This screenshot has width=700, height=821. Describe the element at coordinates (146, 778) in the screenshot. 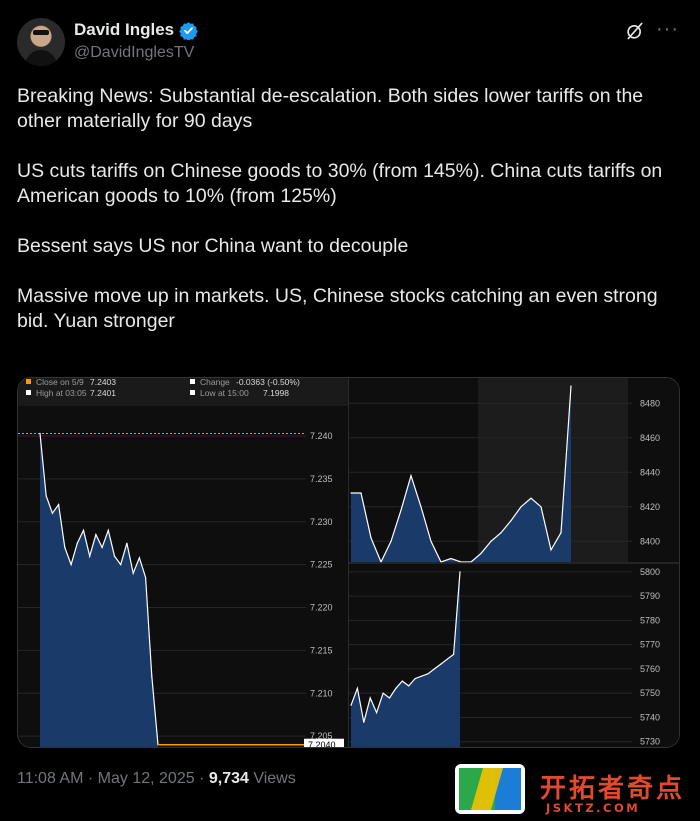

I see `tweet-date: May 12, 2025` at that location.